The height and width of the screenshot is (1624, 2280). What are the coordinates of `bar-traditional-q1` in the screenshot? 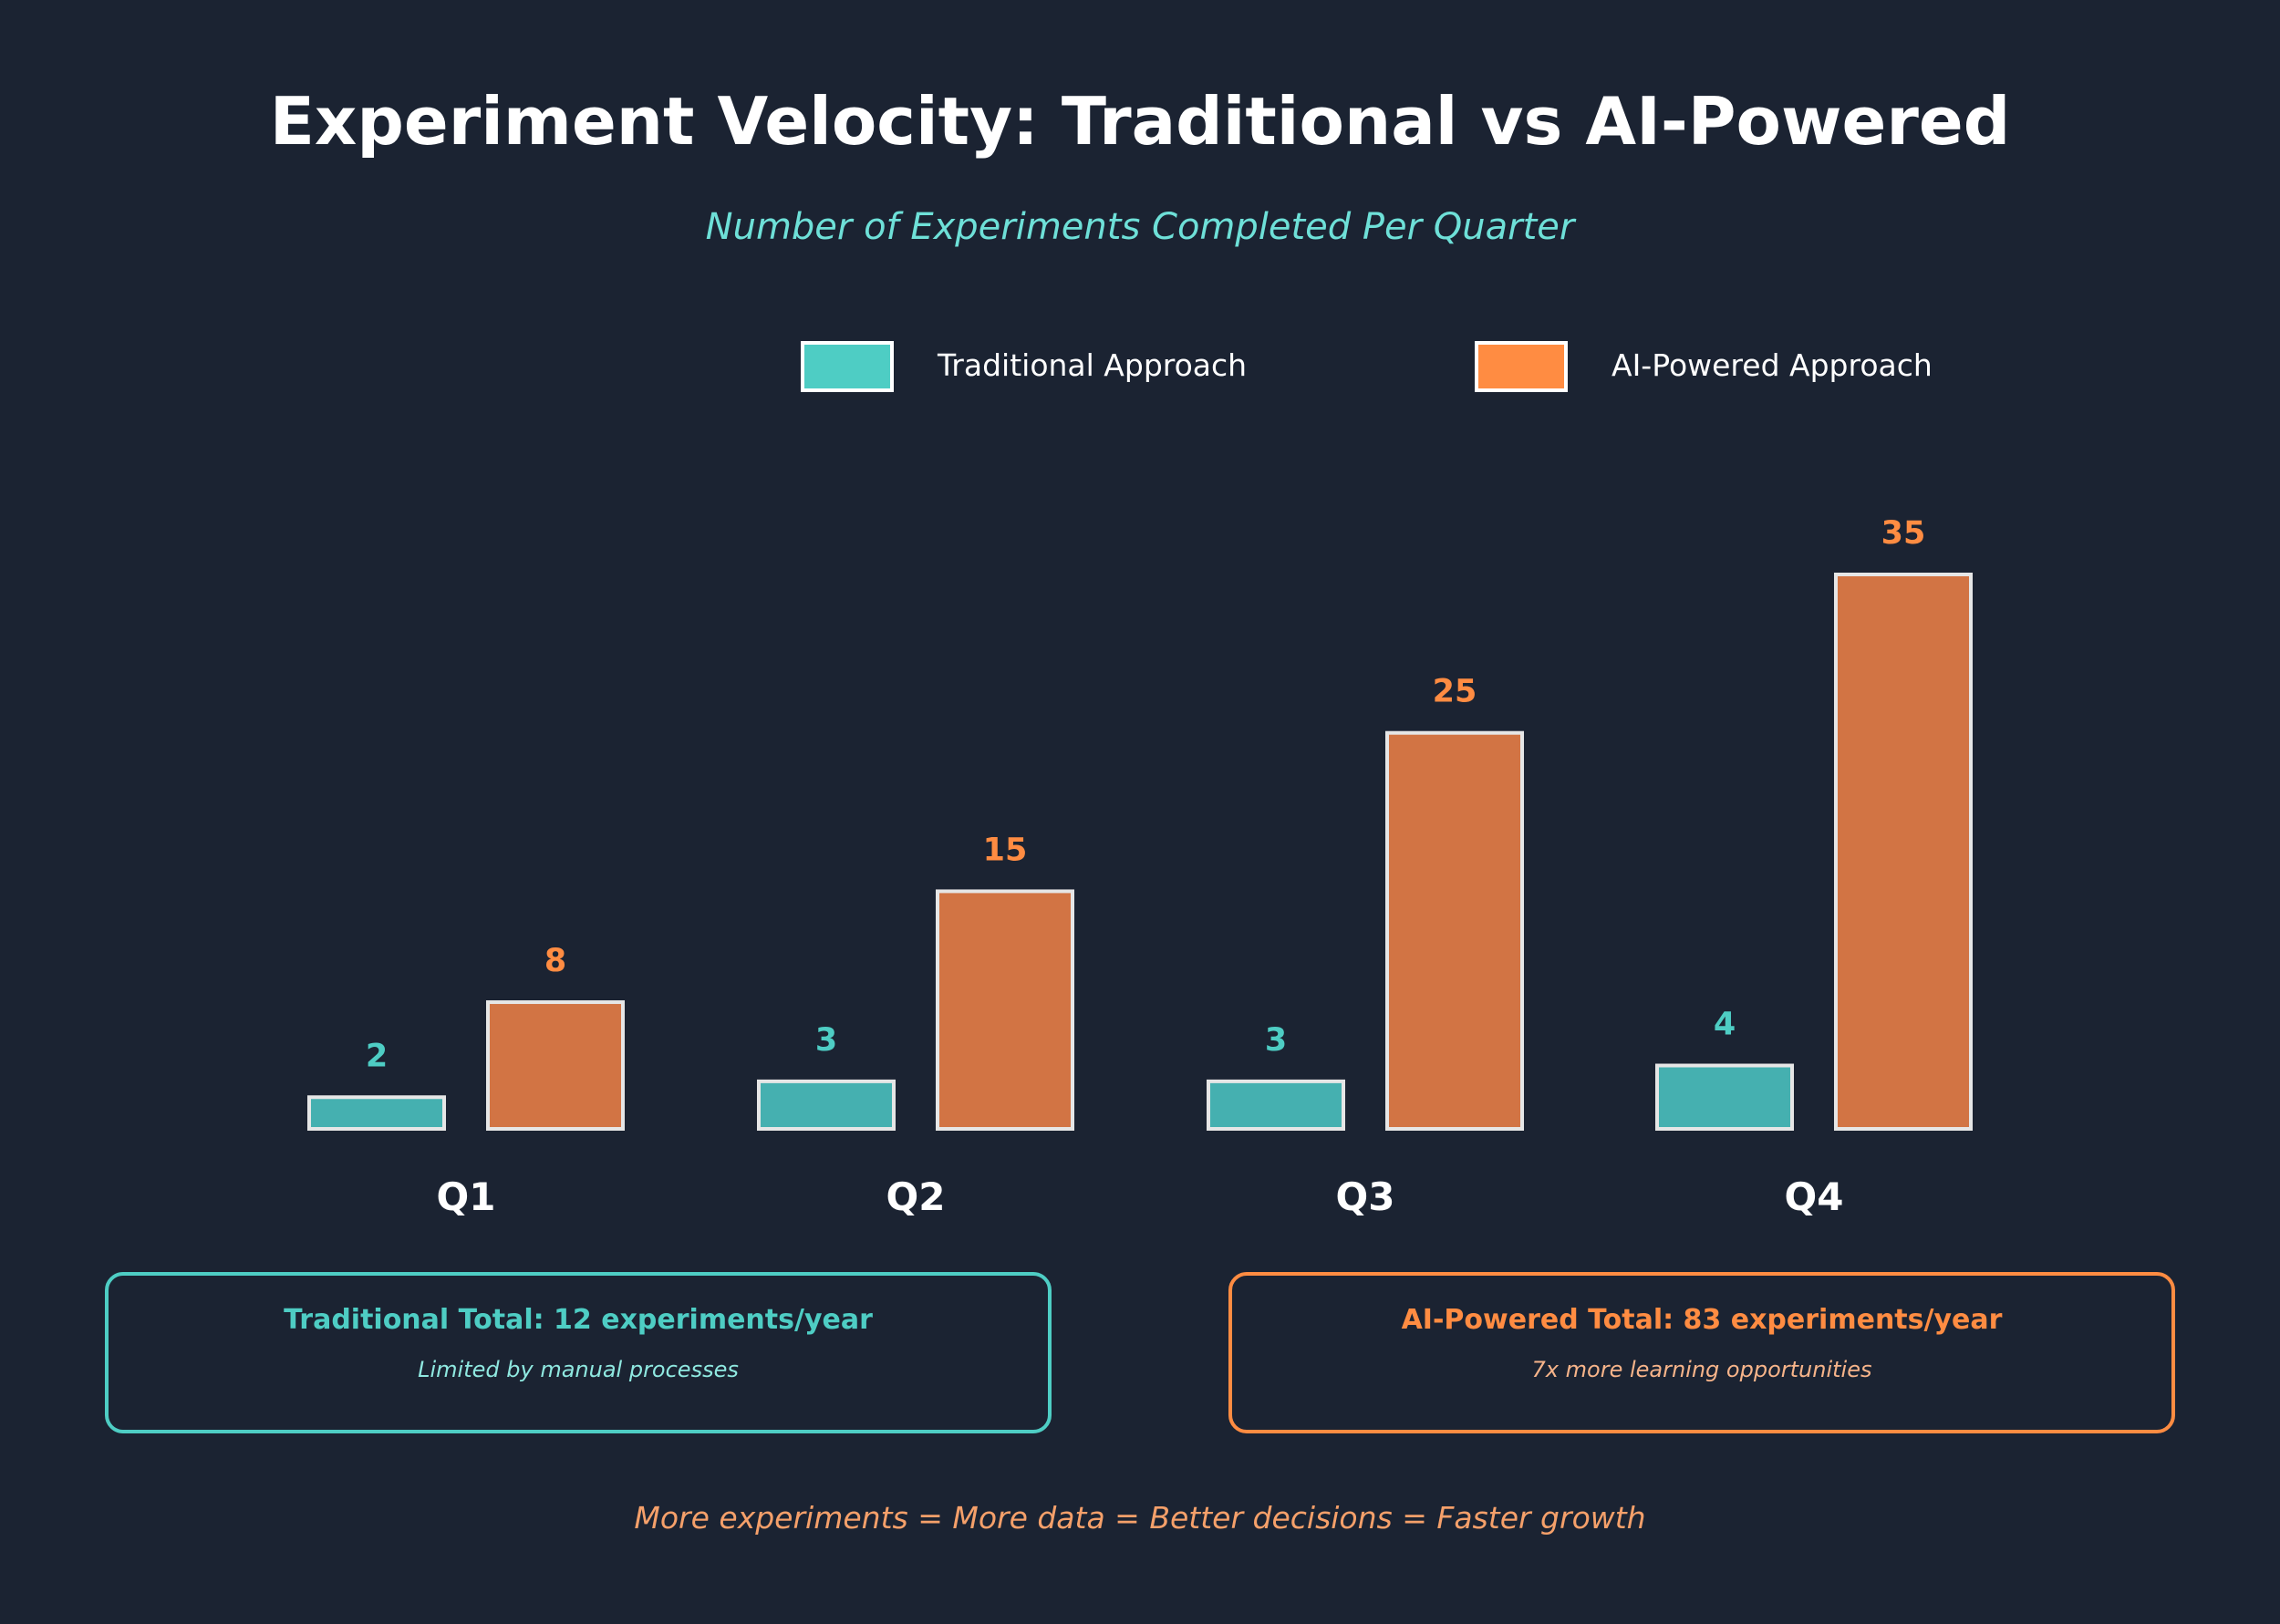 It's located at (377, 1113).